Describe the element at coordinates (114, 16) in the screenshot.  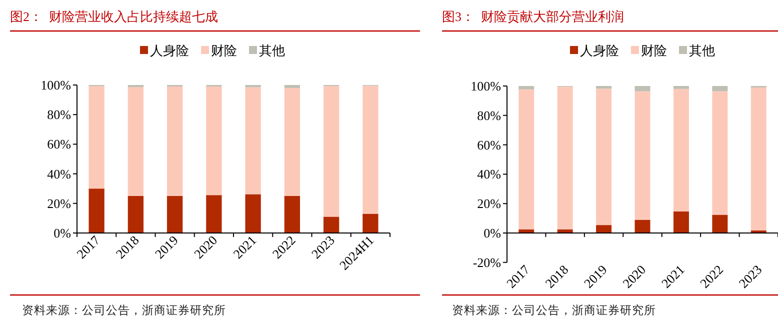
I see `chart-title: 图2： 财险营业收入占比持续超七成` at that location.